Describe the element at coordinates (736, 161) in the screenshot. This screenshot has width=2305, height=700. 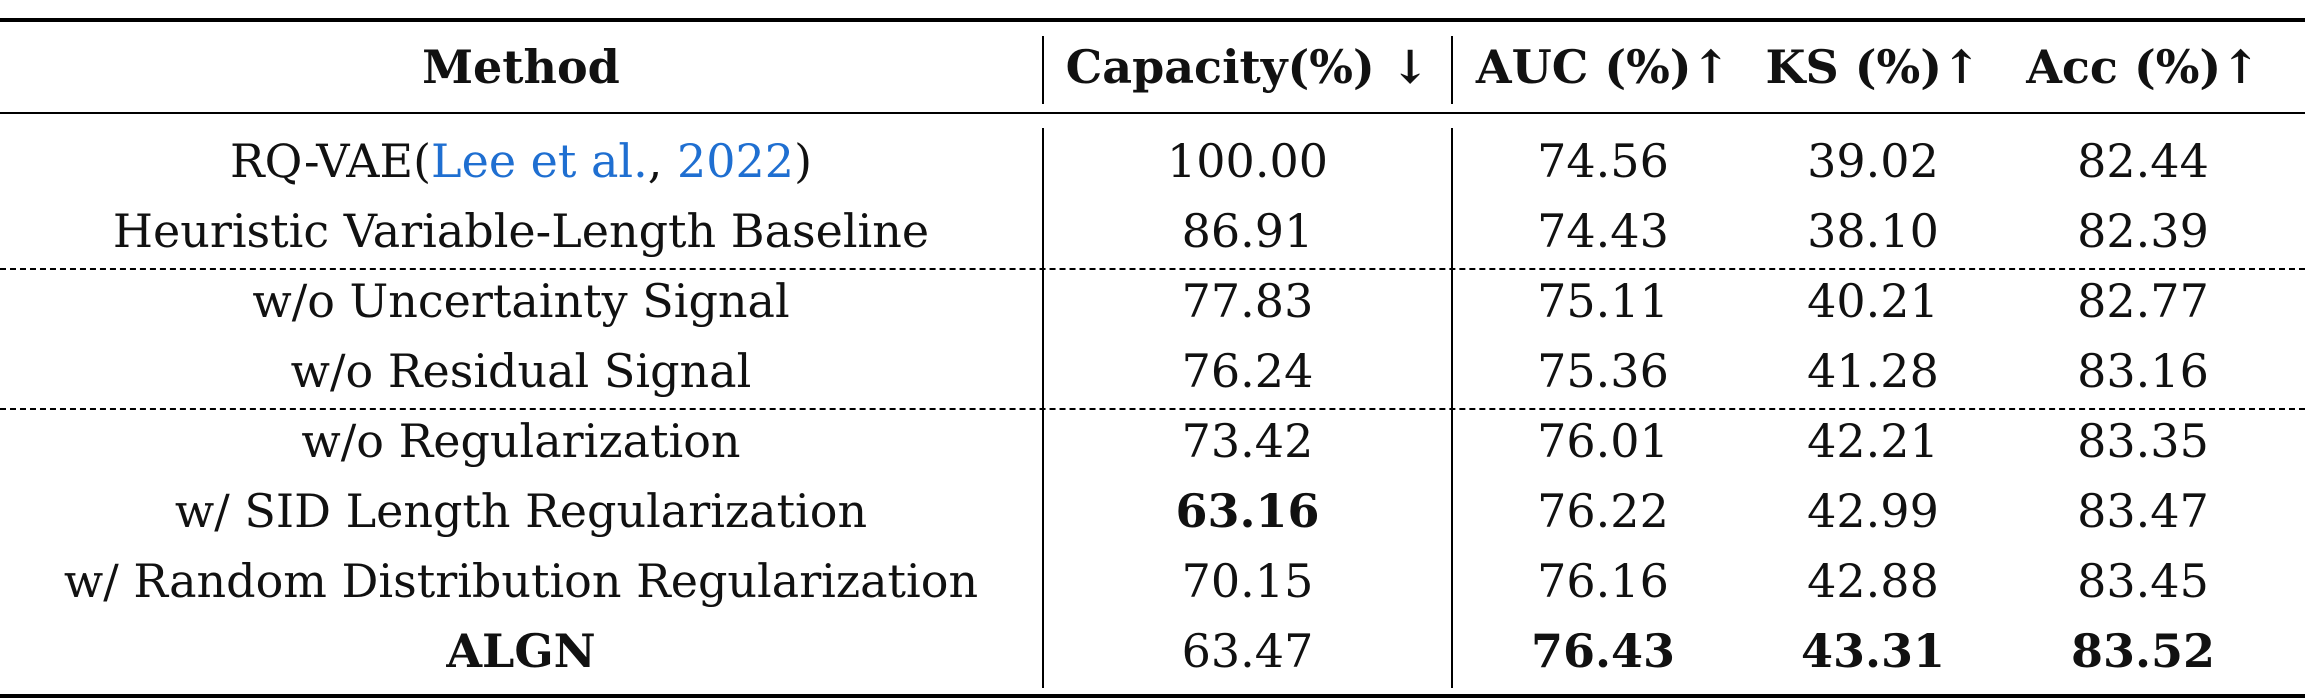
I see `citation-year-link: 2022` at that location.